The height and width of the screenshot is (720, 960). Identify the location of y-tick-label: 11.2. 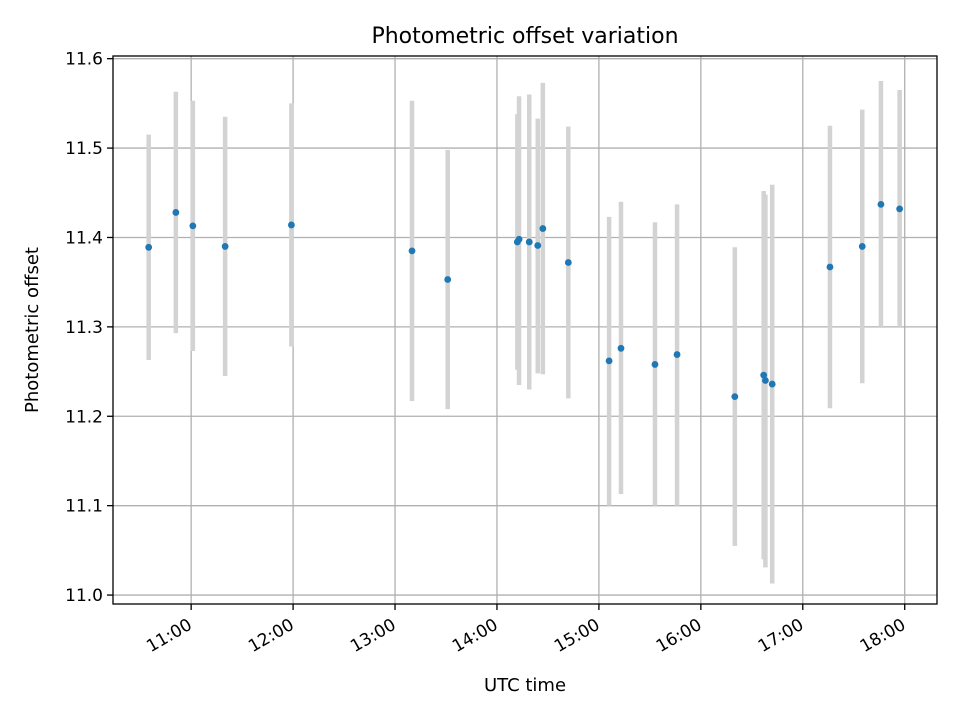
(84, 417).